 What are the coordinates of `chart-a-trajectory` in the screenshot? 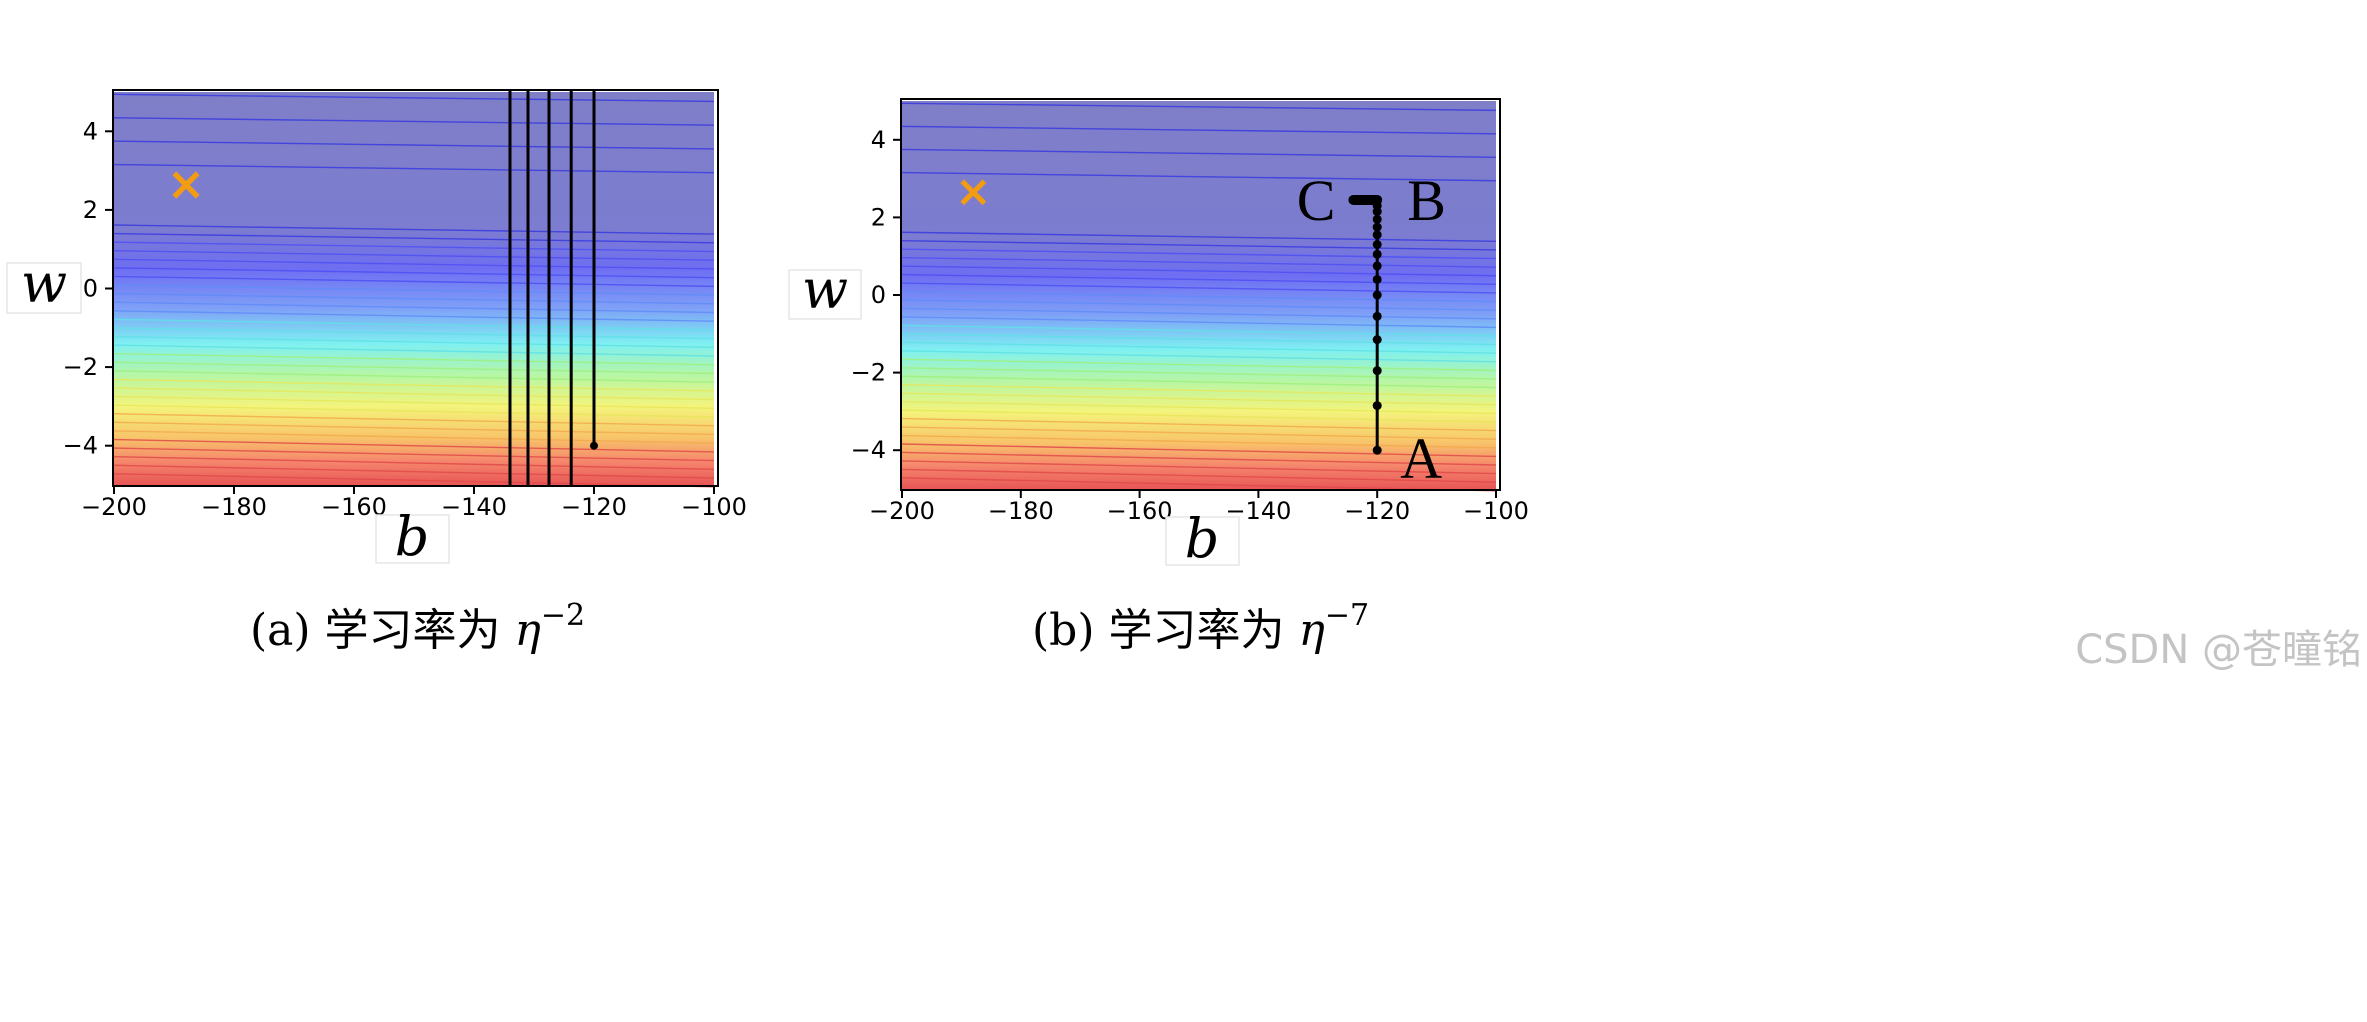 It's located at (553, 287).